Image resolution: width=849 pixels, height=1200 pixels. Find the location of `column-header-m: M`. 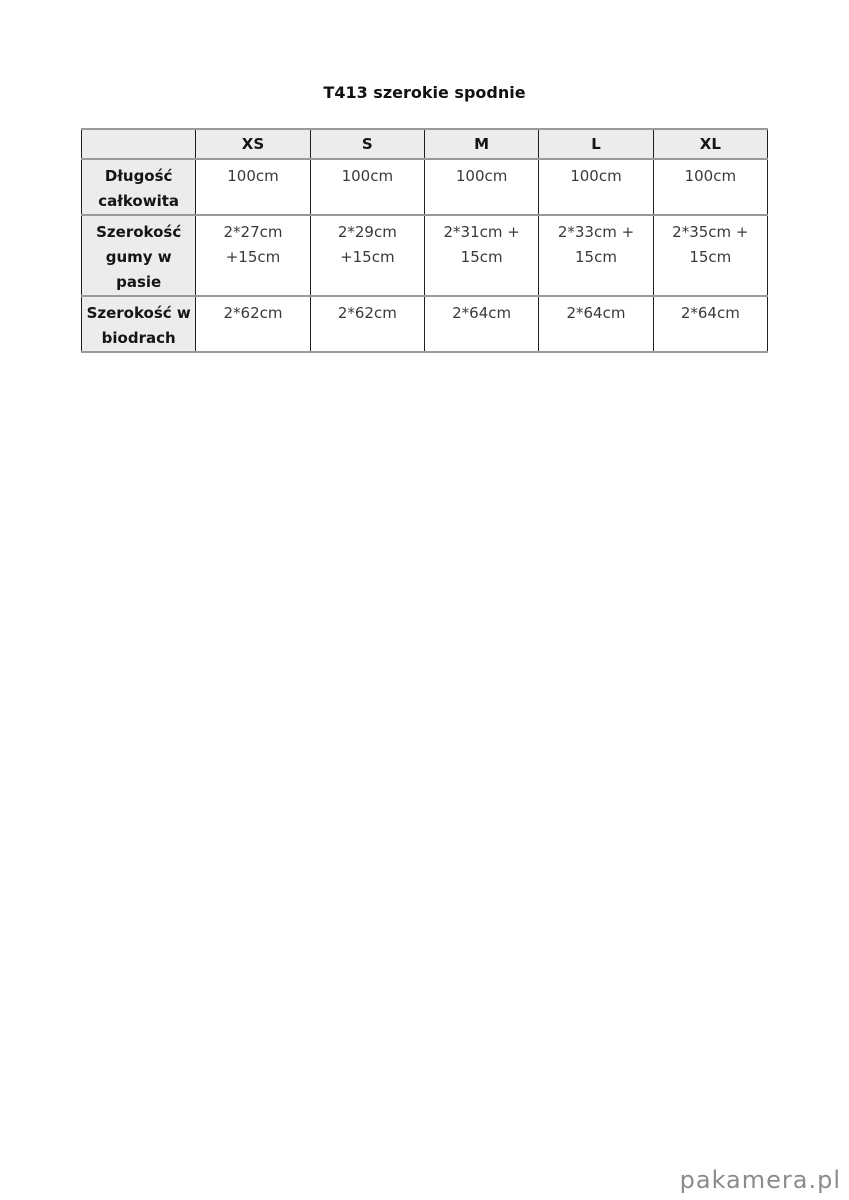

column-header-m: M is located at coordinates (481, 144).